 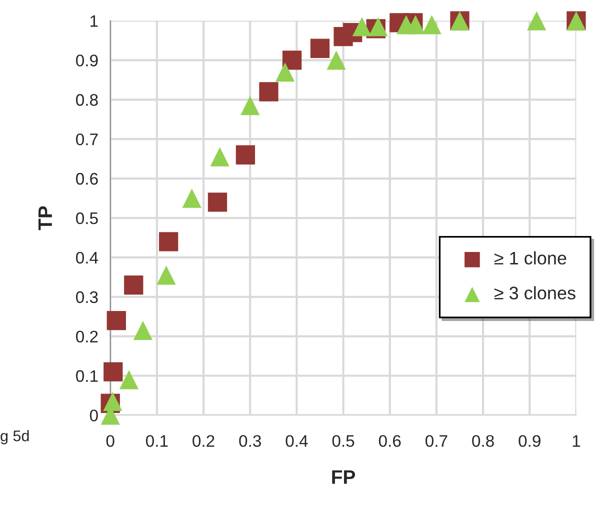 I want to click on y-tick-label: 0.5, so click(x=87, y=218).